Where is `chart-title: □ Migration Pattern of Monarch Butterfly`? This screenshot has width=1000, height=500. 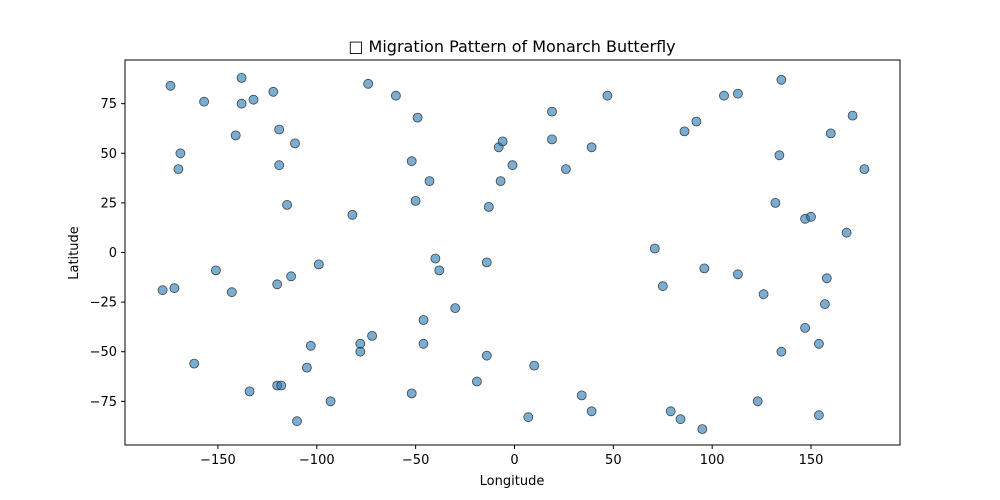 chart-title: □ Migration Pattern of Monarch Butterfly is located at coordinates (511, 46).